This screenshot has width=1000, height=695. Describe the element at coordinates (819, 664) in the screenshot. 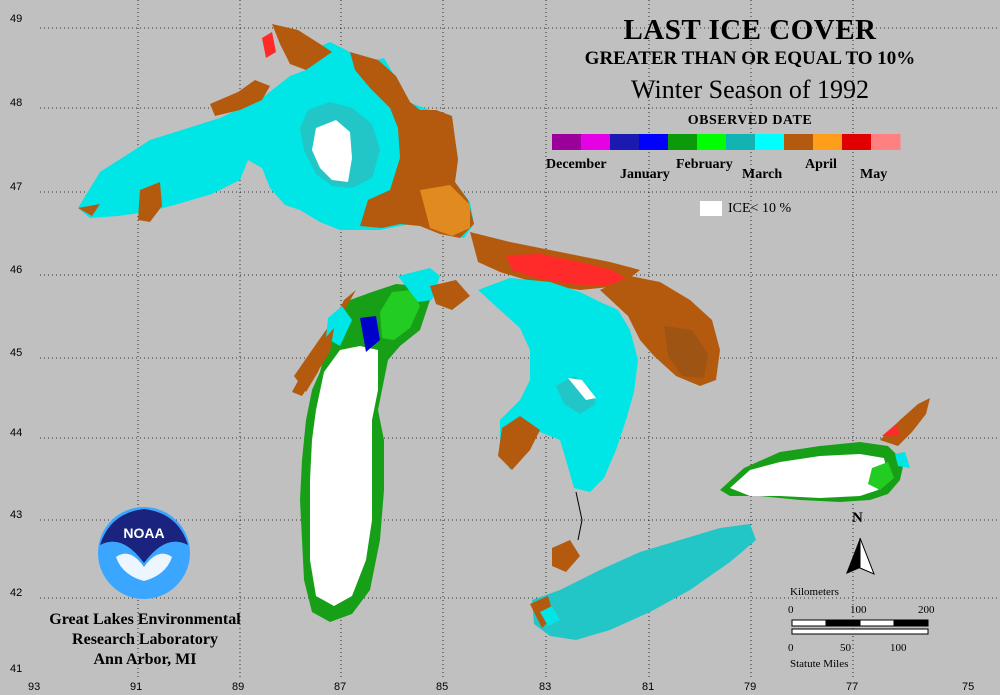

I see `mi-scale-title: Statute Miles` at that location.